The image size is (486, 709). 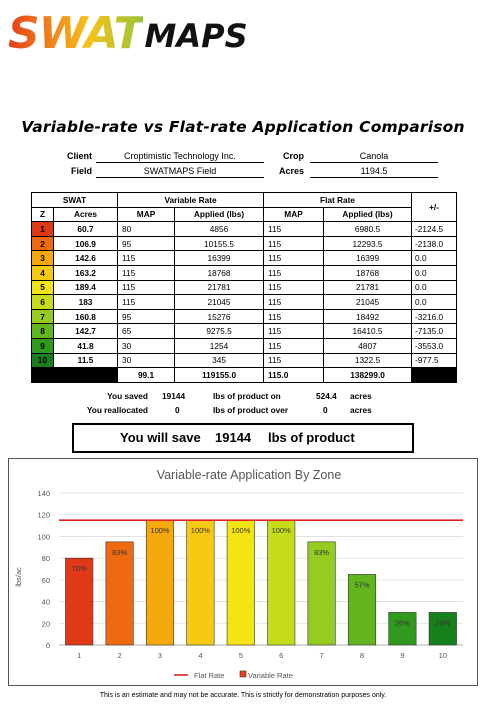 What do you see at coordinates (361, 410) in the screenshot?
I see `reallocated-unit: acres` at bounding box center [361, 410].